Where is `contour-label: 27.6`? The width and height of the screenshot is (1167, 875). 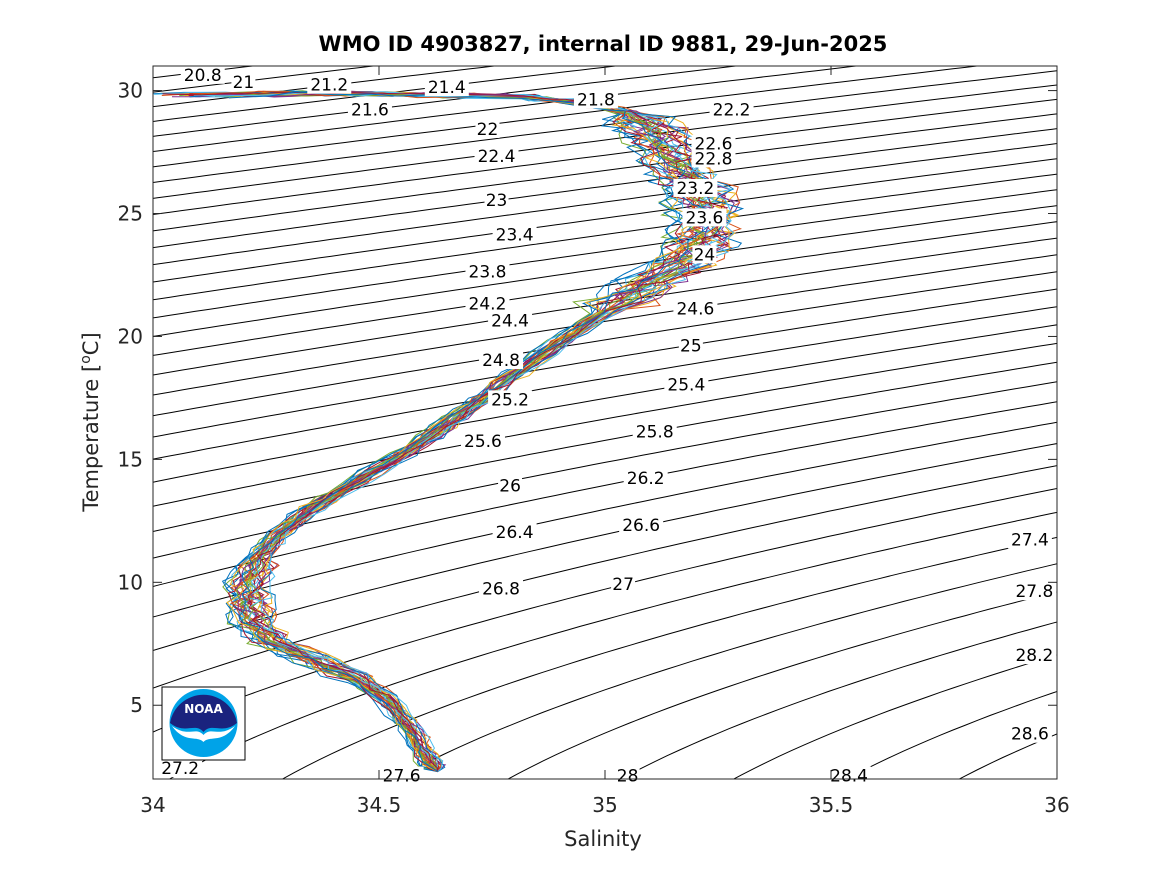 contour-label: 27.6 is located at coordinates (402, 777).